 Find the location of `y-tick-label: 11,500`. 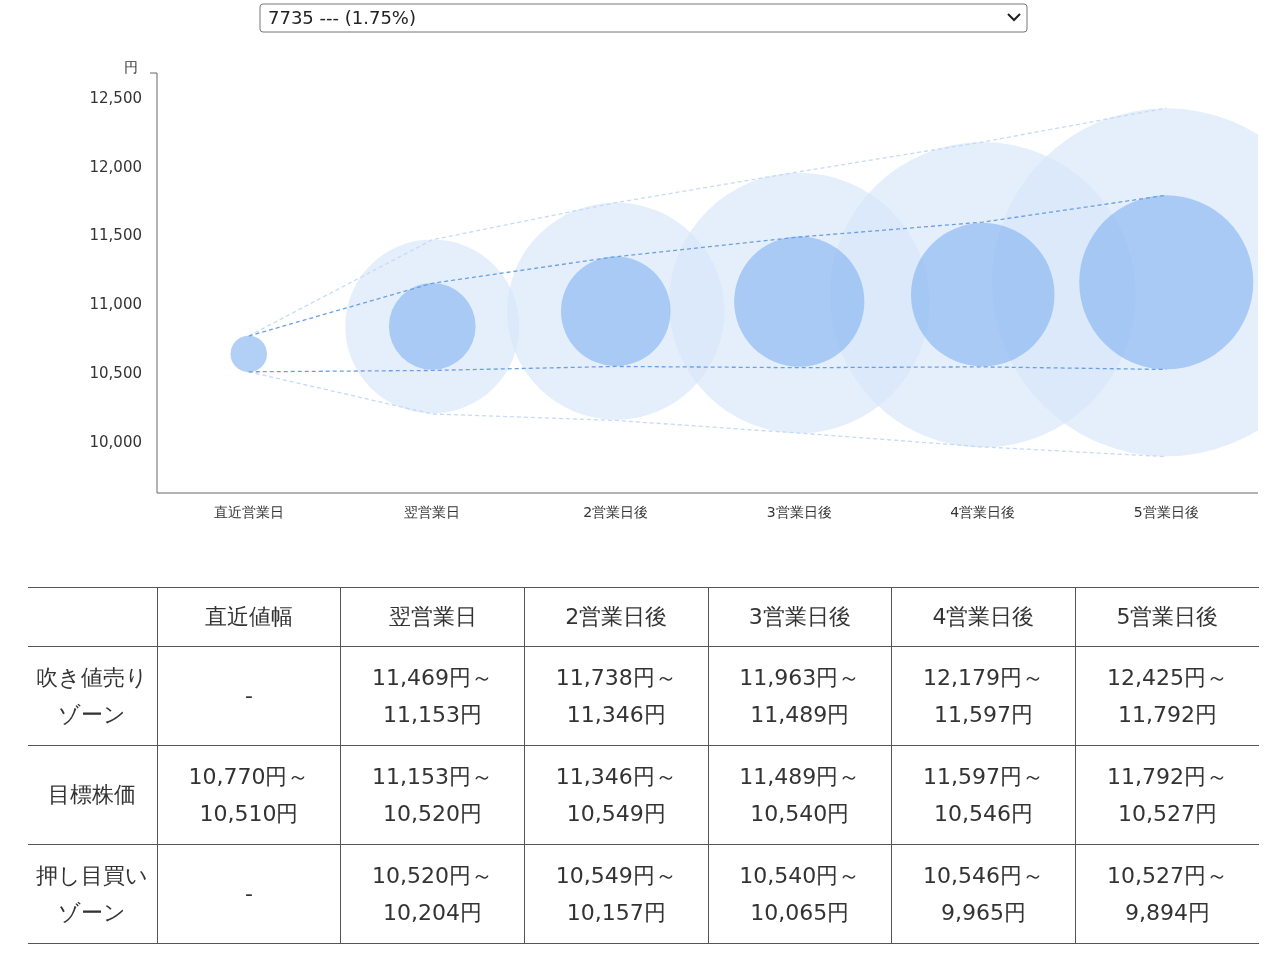

y-tick-label: 11,500 is located at coordinates (115, 235).